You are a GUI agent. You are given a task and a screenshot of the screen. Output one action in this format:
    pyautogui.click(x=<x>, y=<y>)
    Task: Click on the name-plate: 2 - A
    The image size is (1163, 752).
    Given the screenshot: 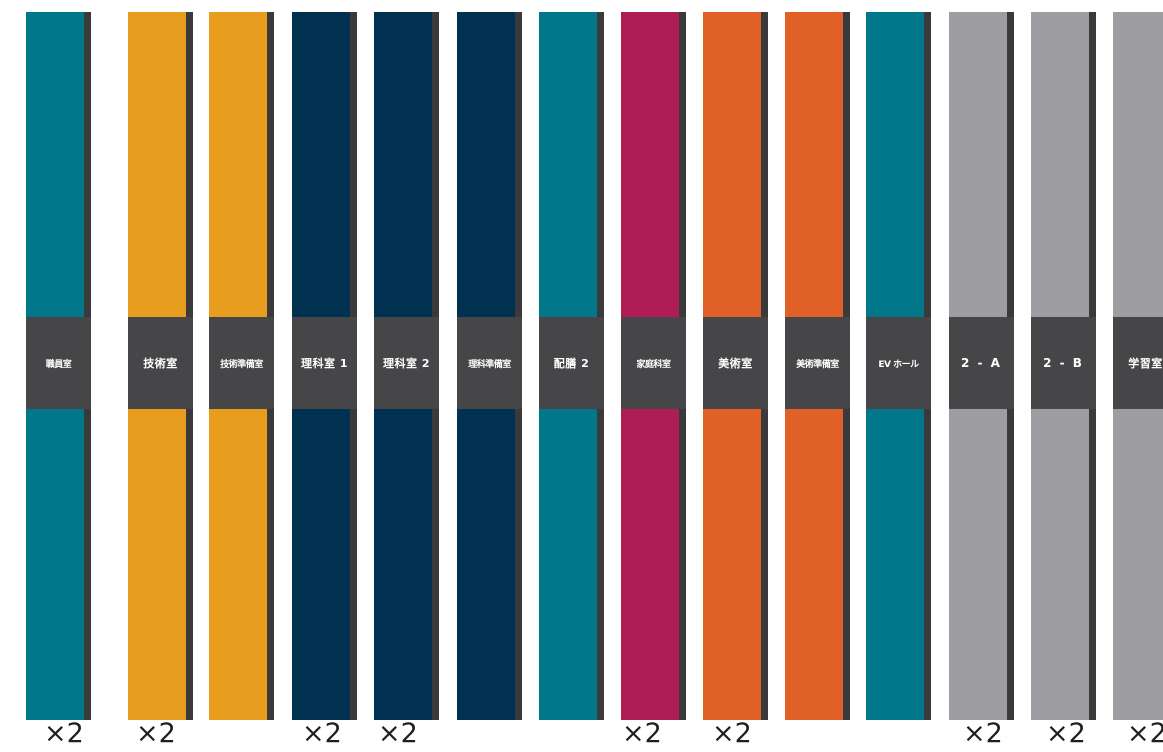 What is the action you would take?
    pyautogui.click(x=981, y=363)
    